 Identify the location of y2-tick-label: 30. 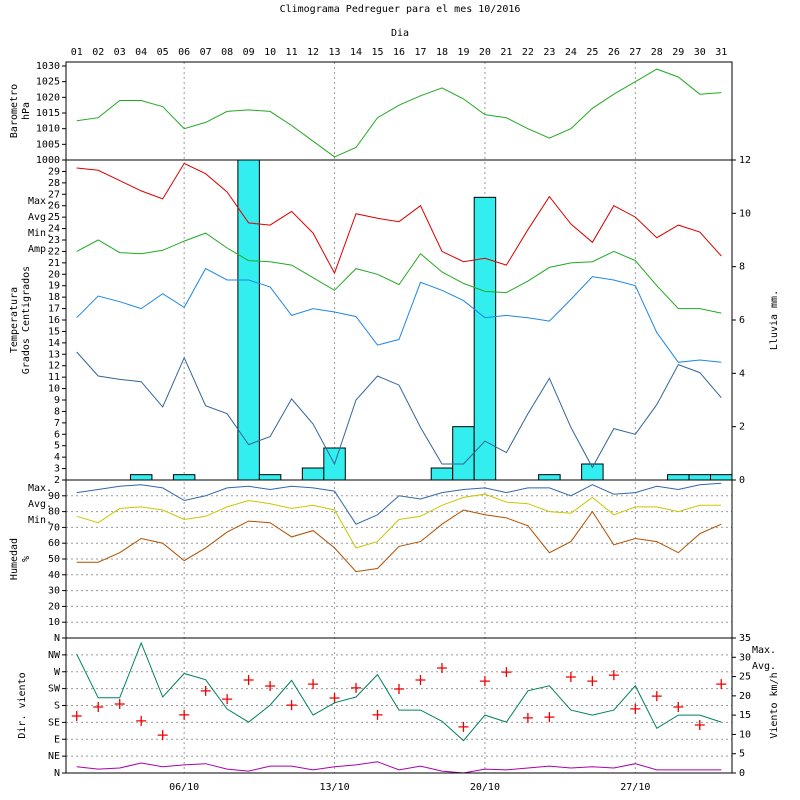
(745, 657).